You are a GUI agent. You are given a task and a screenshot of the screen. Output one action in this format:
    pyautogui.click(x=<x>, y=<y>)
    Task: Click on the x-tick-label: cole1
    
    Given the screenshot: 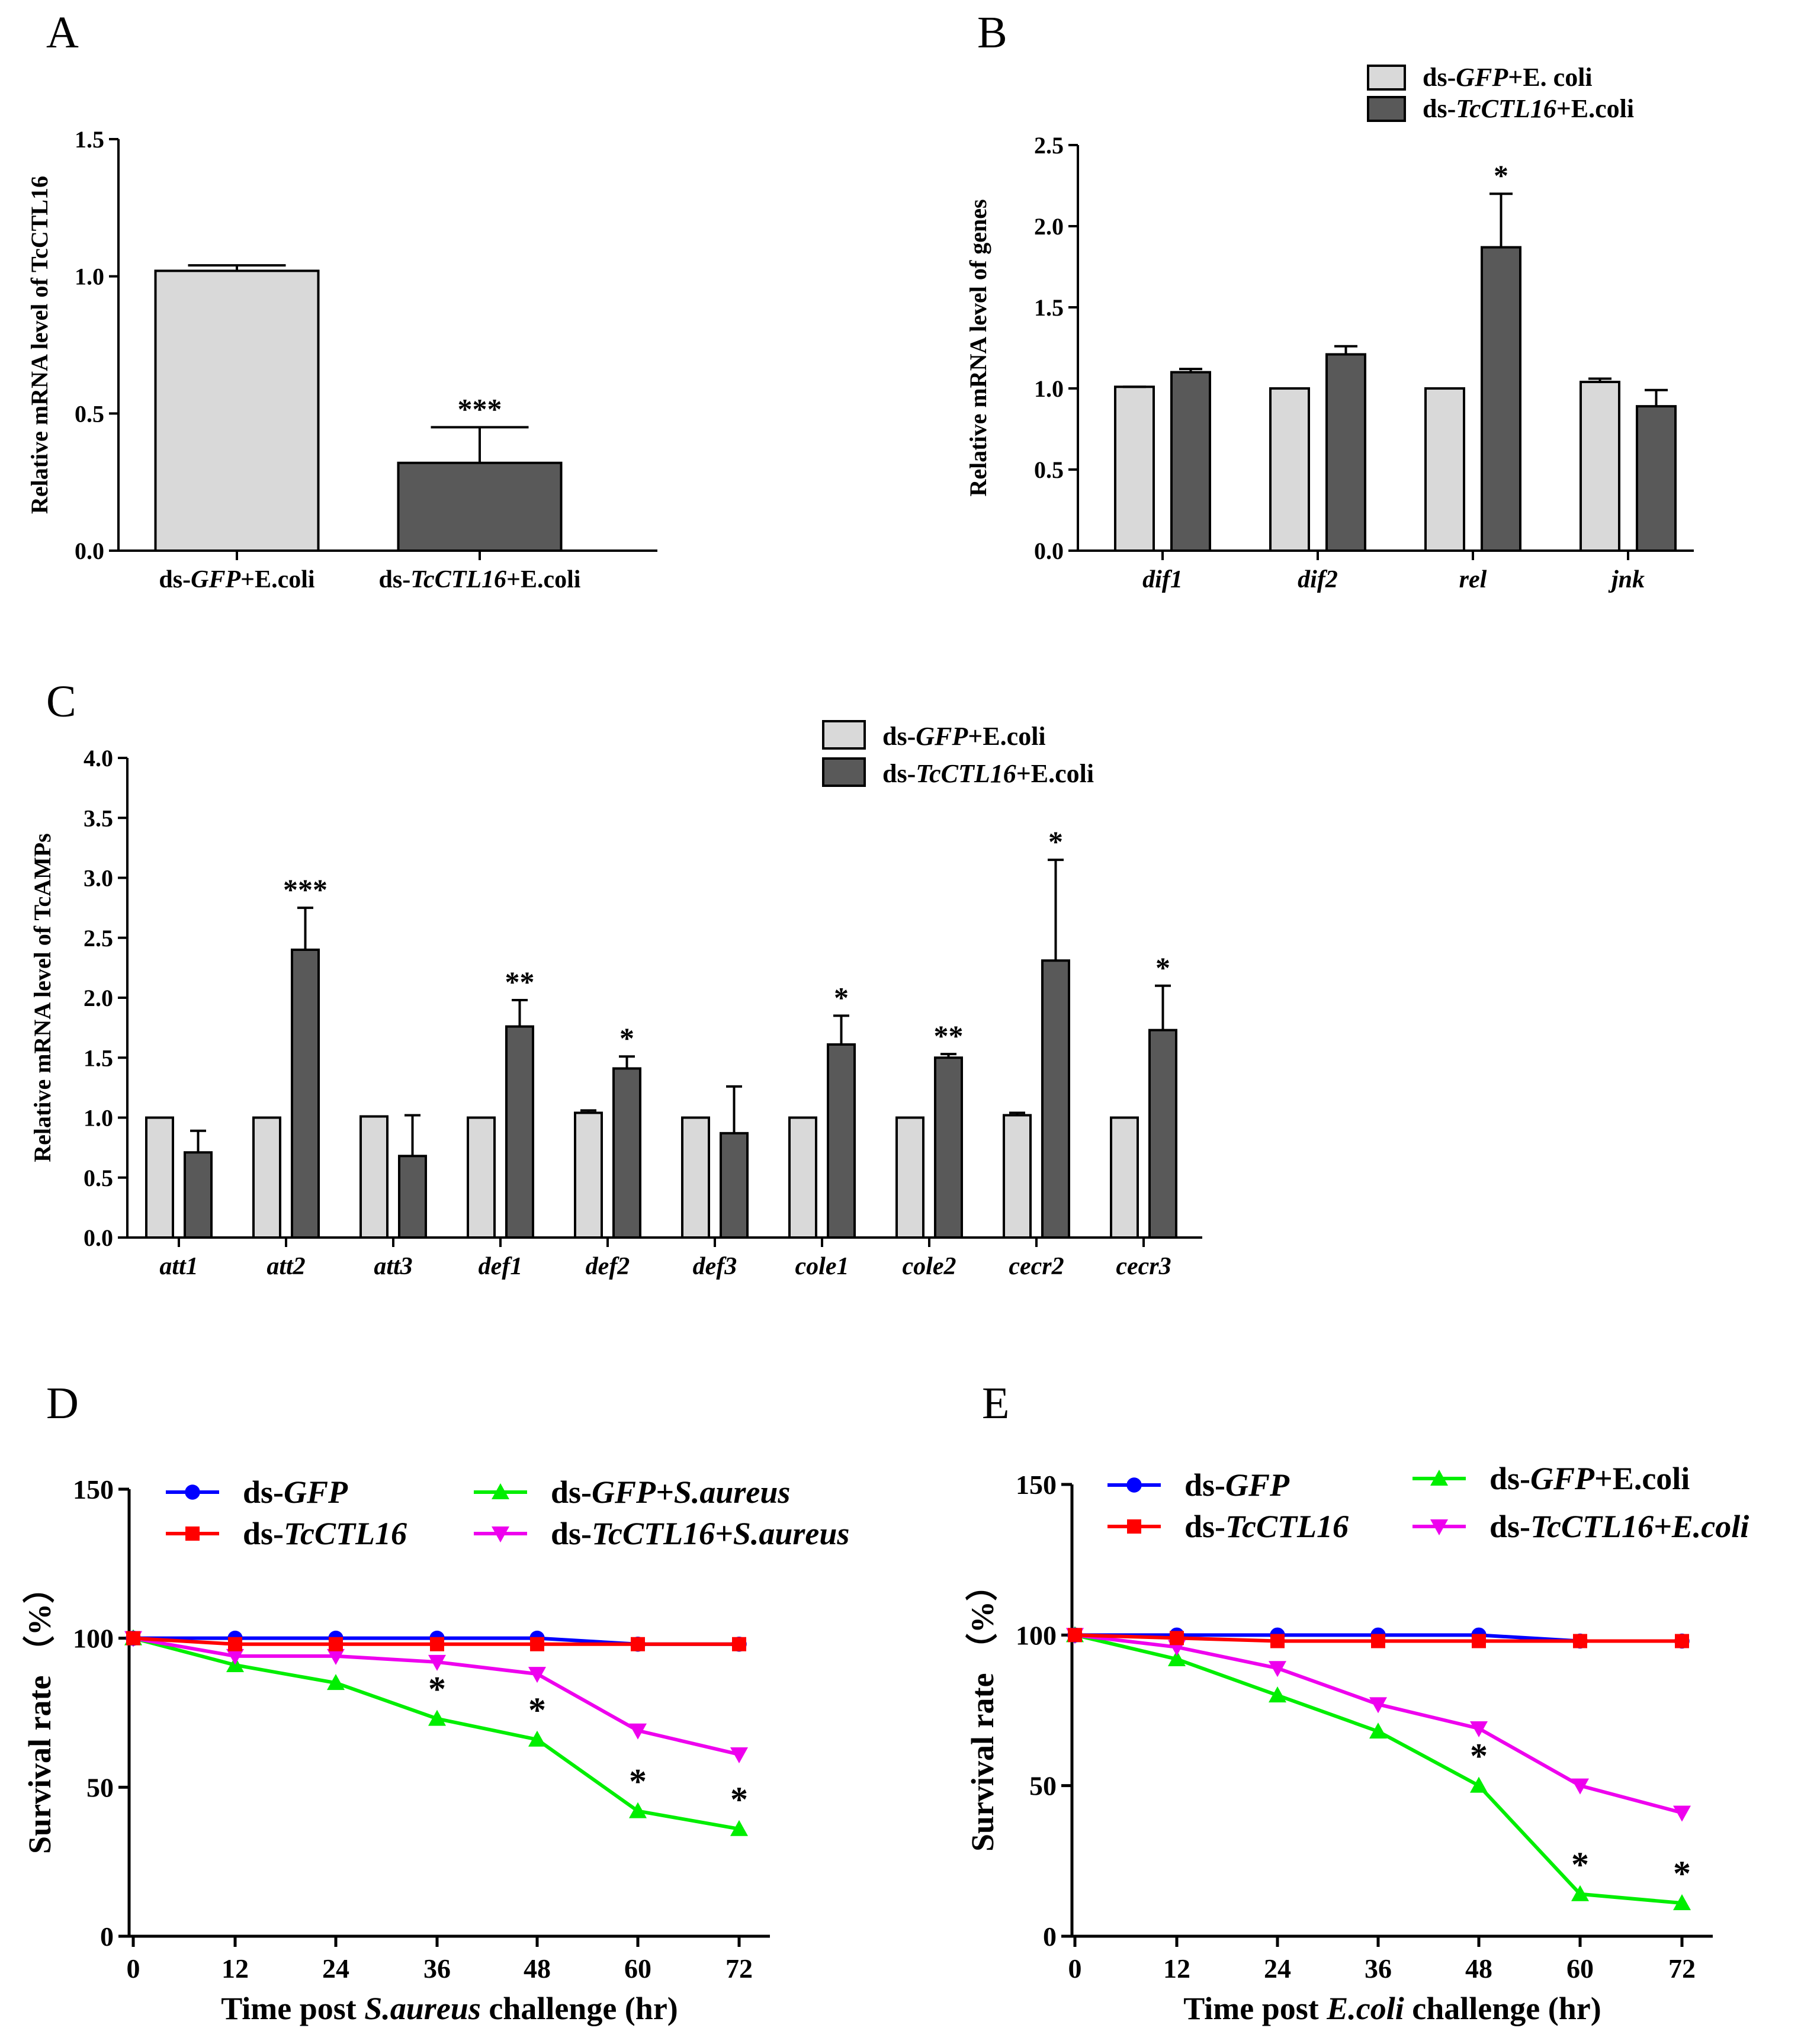 What is the action you would take?
    pyautogui.click(x=822, y=1266)
    